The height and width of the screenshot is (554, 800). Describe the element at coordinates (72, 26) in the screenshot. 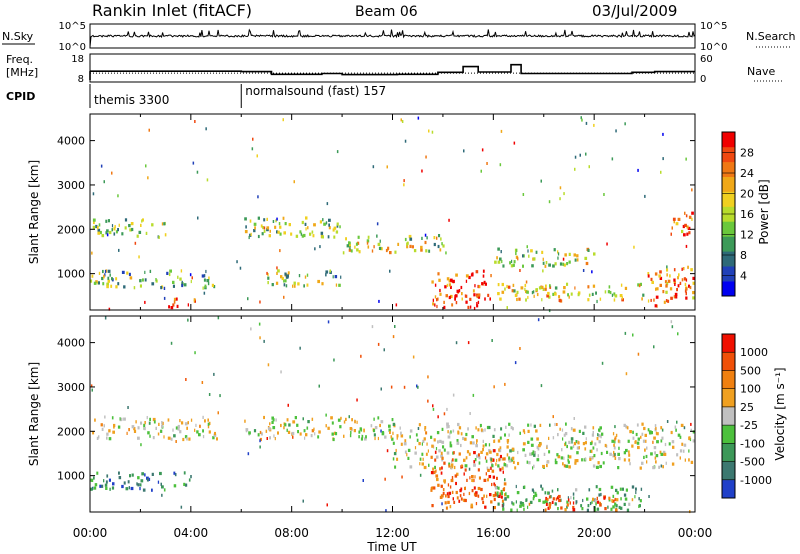

I see `nsky-tick-high: 10^5` at that location.